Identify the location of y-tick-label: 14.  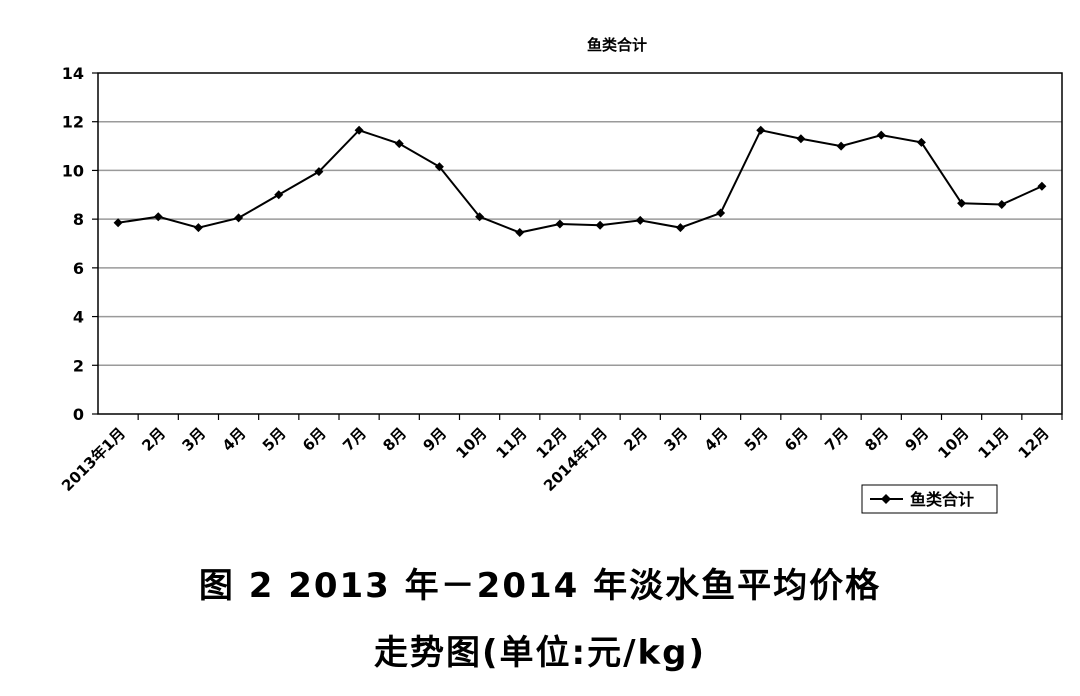
(73, 73).